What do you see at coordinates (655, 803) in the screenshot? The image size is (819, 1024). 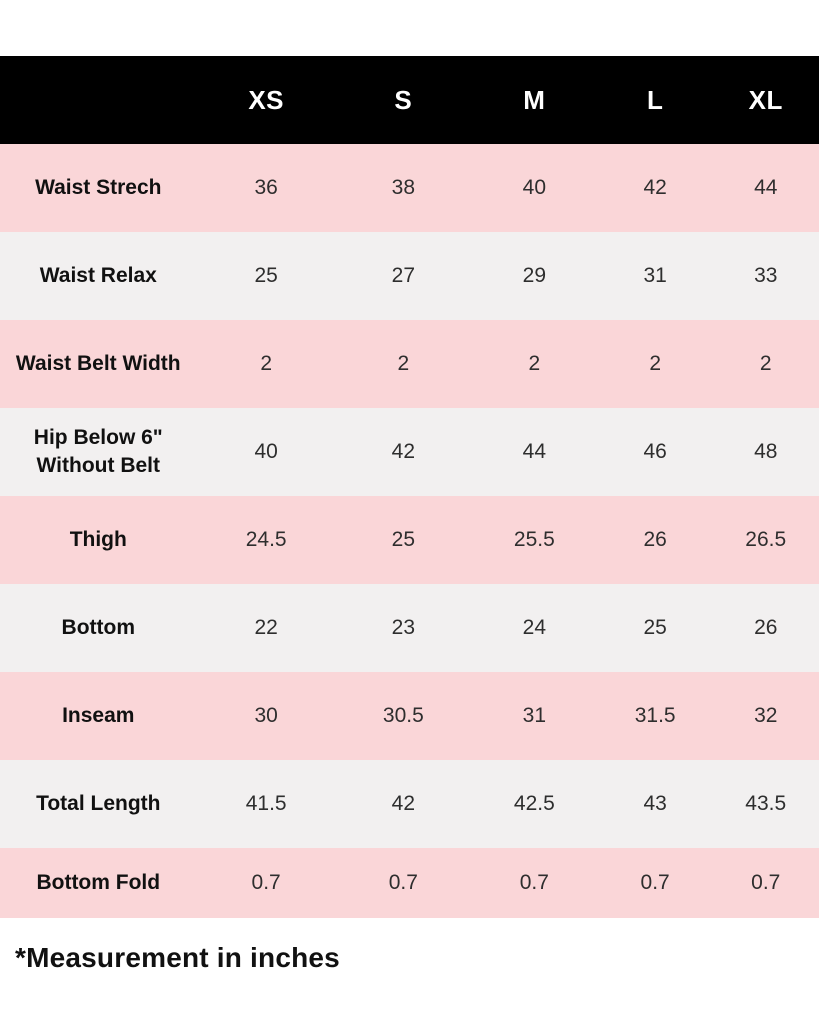 I see `value-cell: 43` at bounding box center [655, 803].